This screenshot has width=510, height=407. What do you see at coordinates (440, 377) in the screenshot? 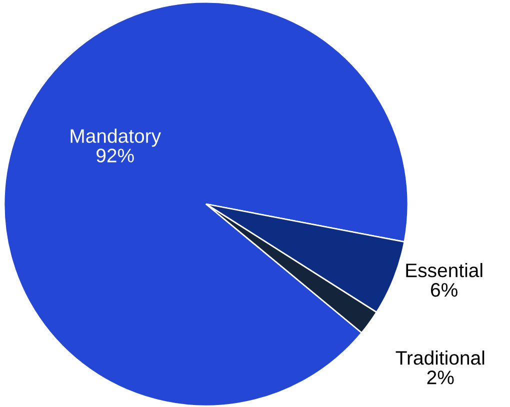
I see `data-label: 2%` at bounding box center [440, 377].